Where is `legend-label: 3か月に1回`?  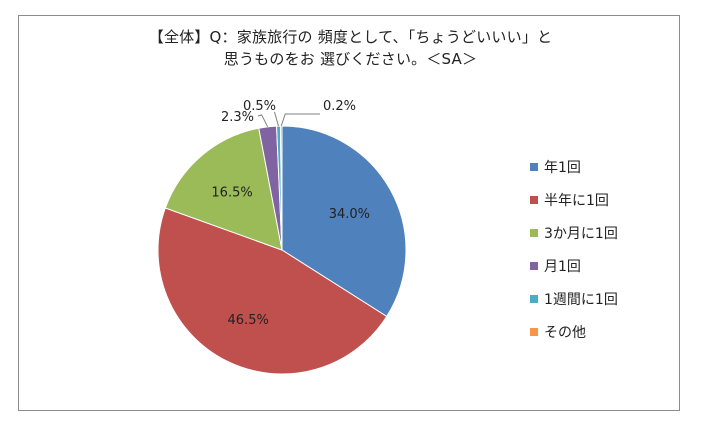
legend-label: 3か月に1回 is located at coordinates (581, 234).